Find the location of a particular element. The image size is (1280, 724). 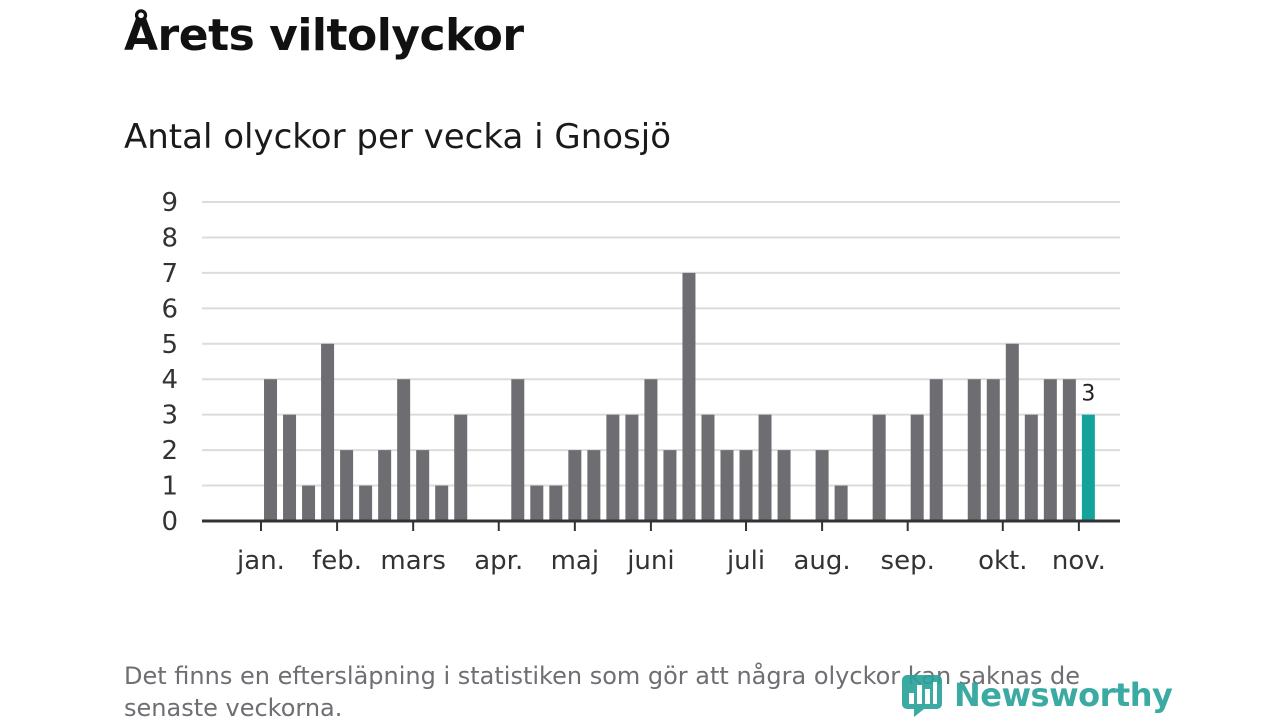

y-tick-label: 3 is located at coordinates (169, 416).